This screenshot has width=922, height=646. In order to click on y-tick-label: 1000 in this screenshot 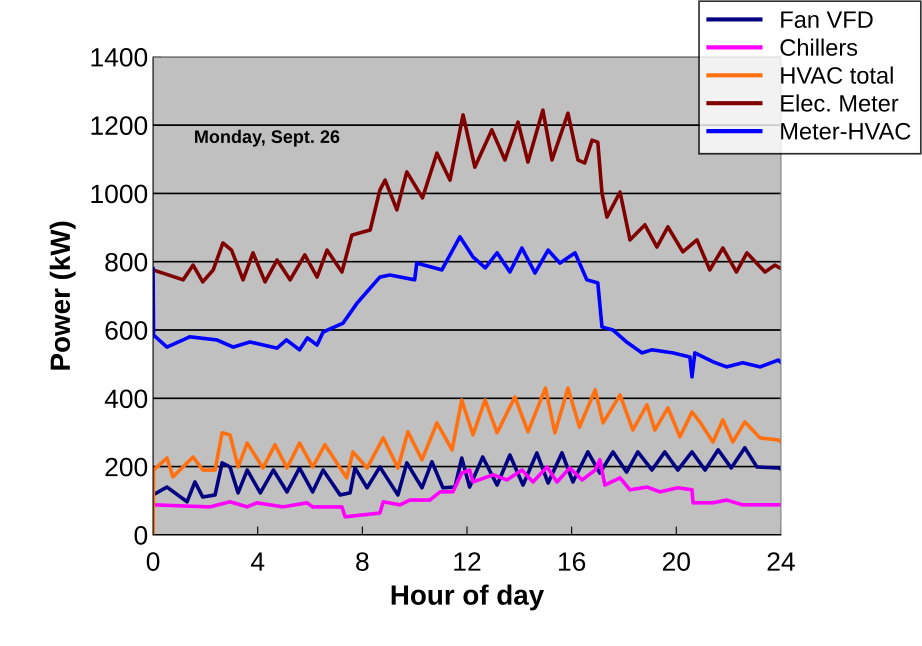, I will do `click(120, 194)`.